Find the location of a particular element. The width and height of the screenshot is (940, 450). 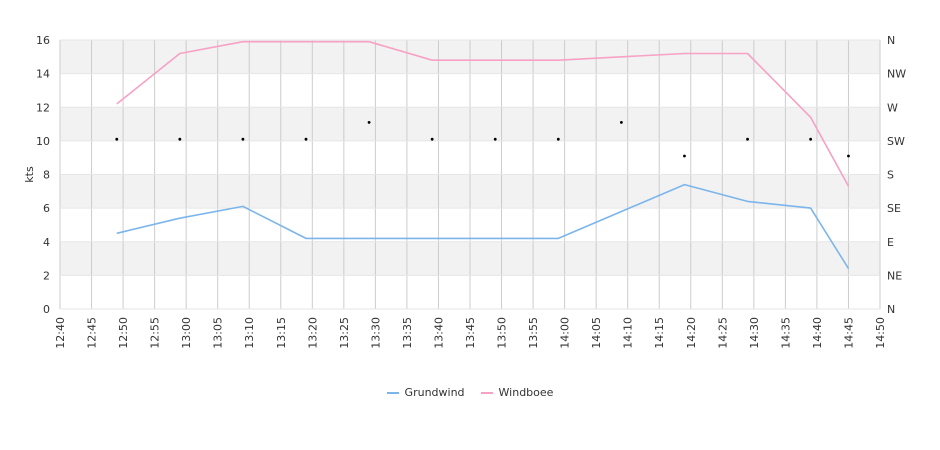

legend-item-grundwind: Grundwind is located at coordinates (425, 392).